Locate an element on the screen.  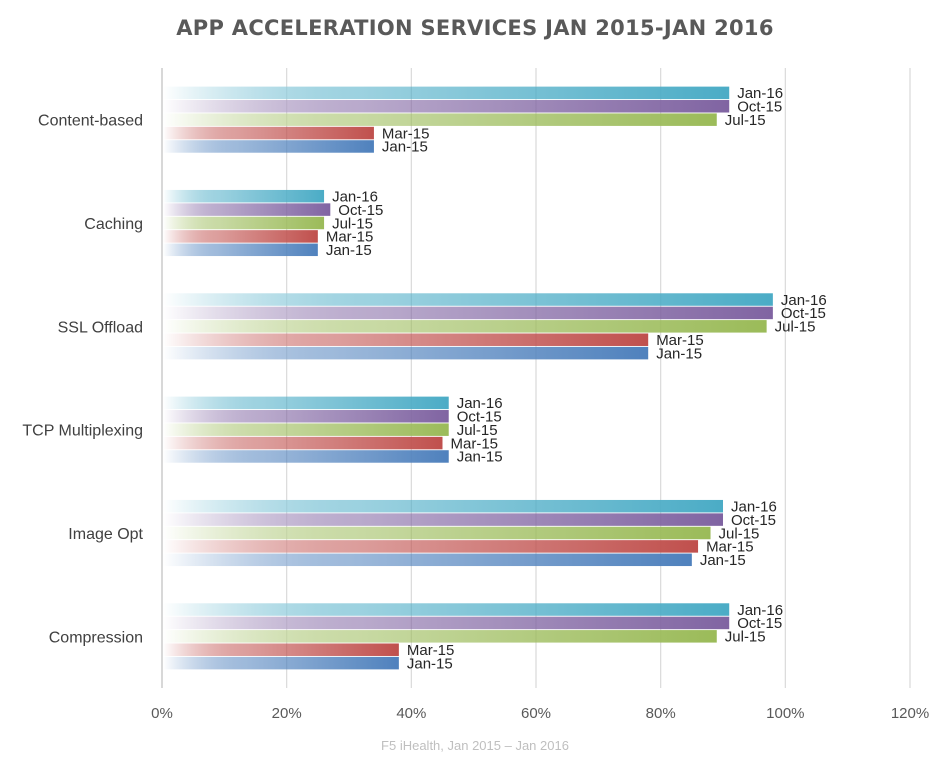
bar-mar-15-compression is located at coordinates (281, 649).